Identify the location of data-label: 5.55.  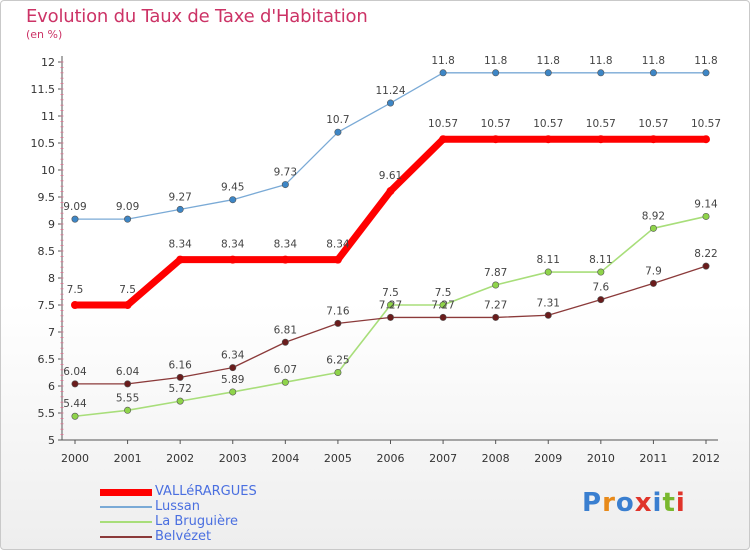
(127, 398).